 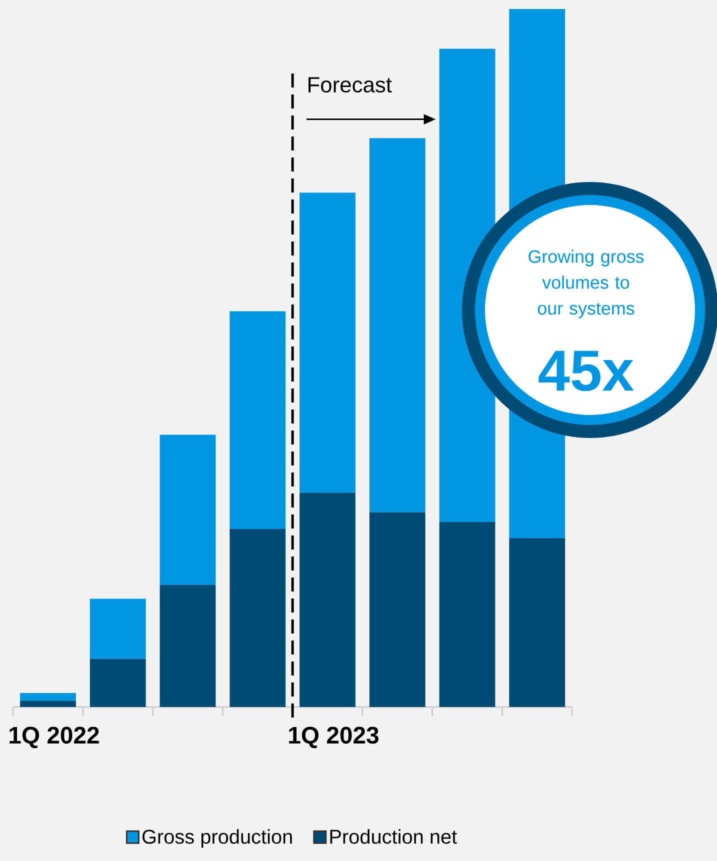 I want to click on legend-label: Production net, so click(x=393, y=836).